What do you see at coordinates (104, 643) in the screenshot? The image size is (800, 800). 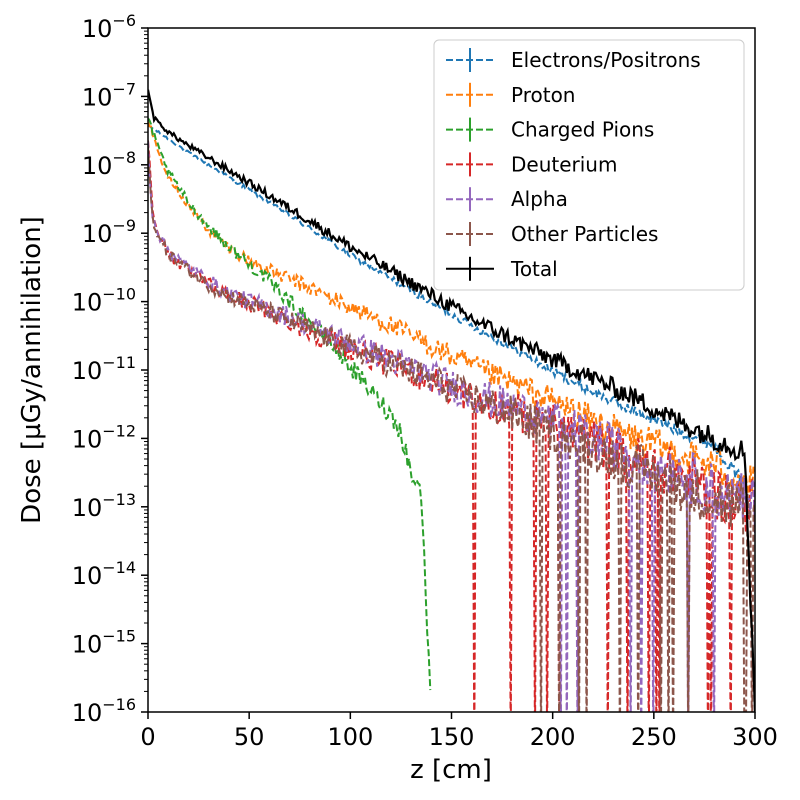 I see `y-tick-label: 10⁻¹⁵` at bounding box center [104, 643].